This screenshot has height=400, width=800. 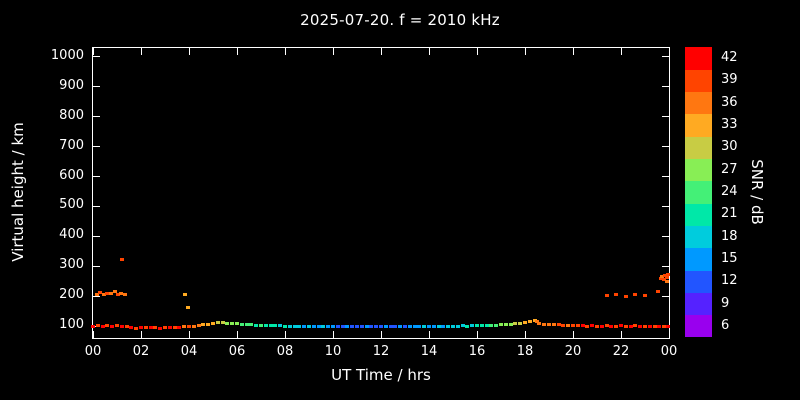 What do you see at coordinates (525, 351) in the screenshot?
I see `x-tick-label: 18` at bounding box center [525, 351].